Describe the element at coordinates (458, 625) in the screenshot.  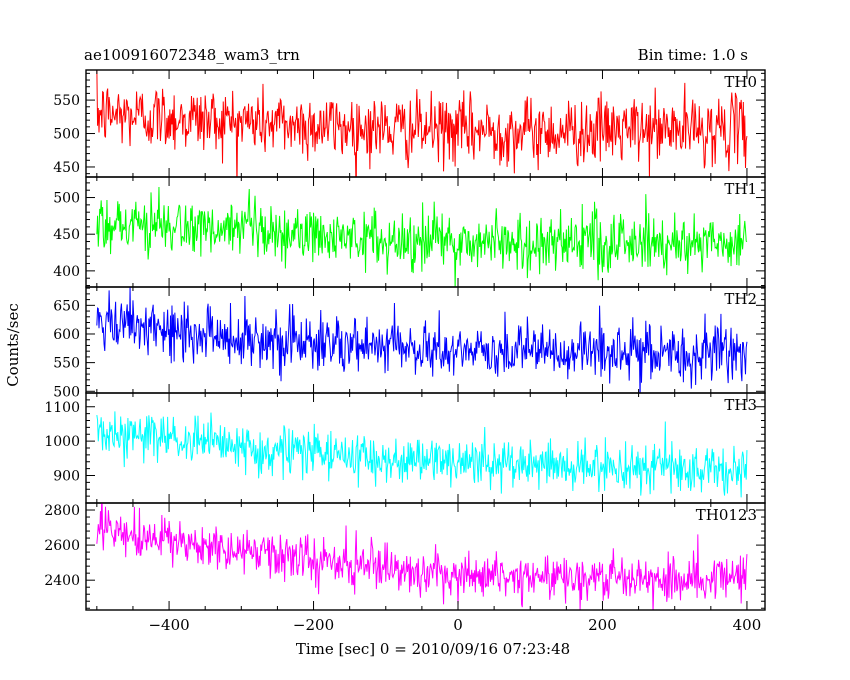
I see `x-tick-label: 0` at that location.